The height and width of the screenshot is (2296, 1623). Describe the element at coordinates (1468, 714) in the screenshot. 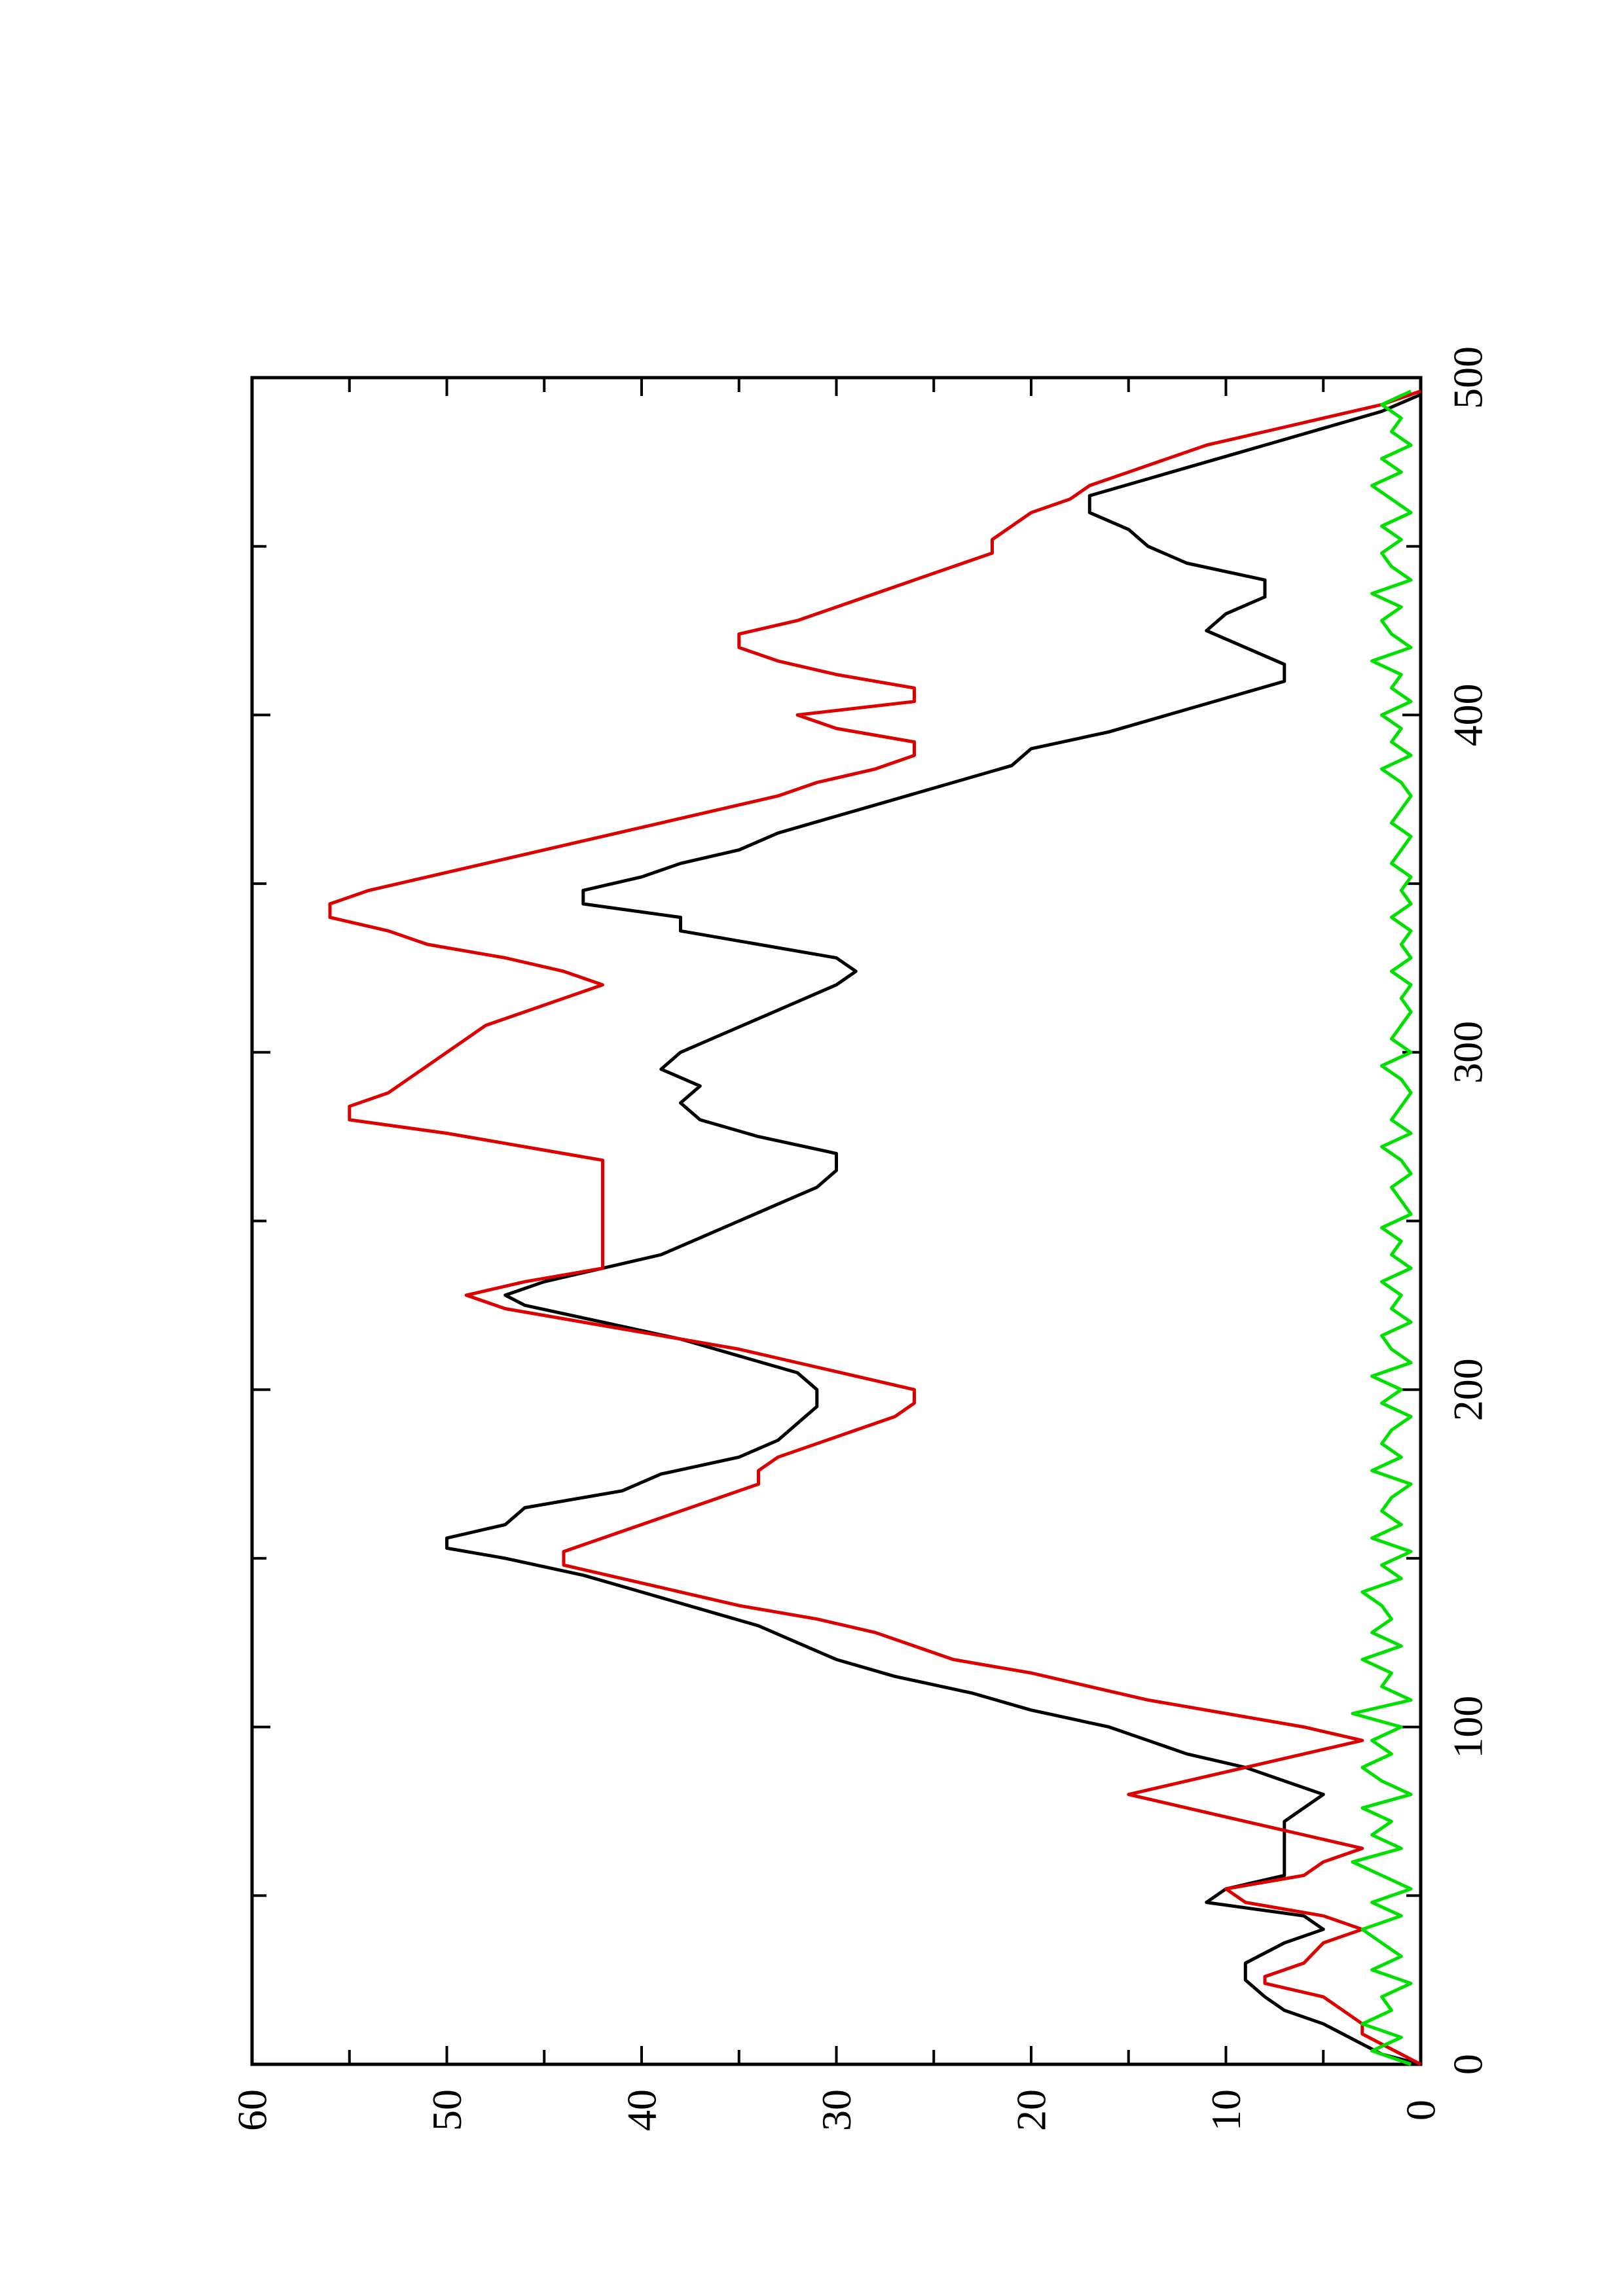

I see `x-tick-label: 400` at that location.